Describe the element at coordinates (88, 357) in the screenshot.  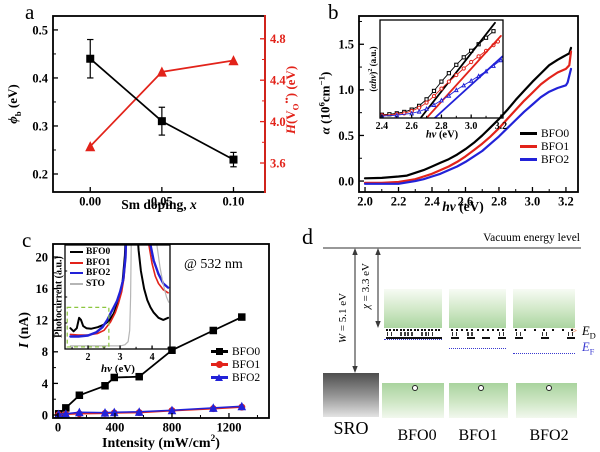
I see `tick-label: 2` at that location.